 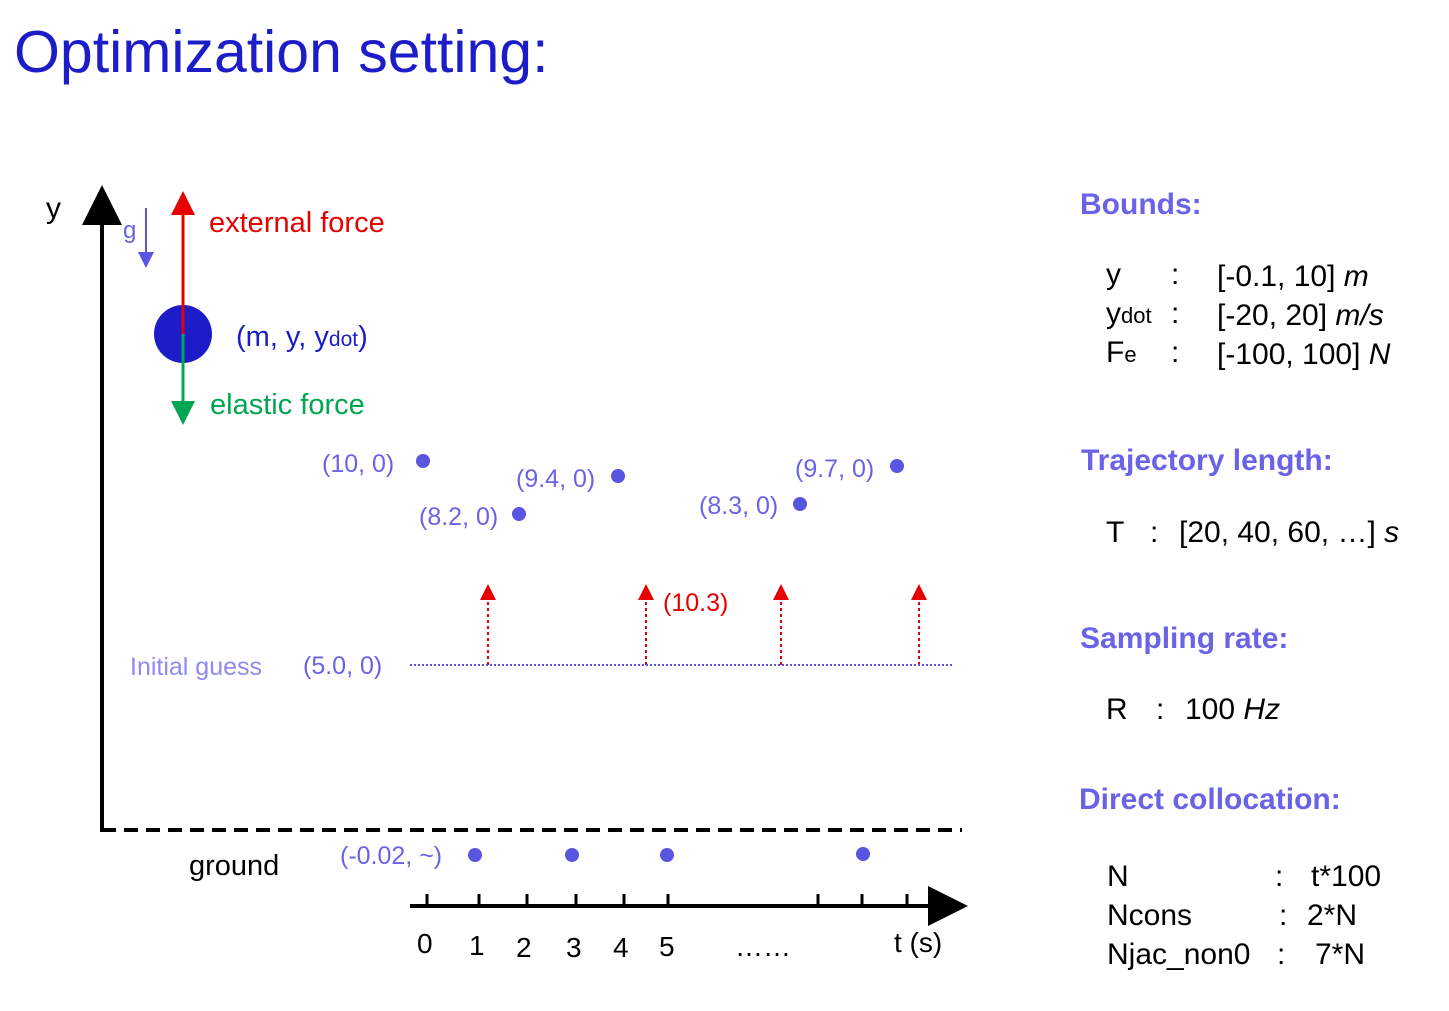 What do you see at coordinates (524, 947) in the screenshot?
I see `time-tick-label-2: 2` at bounding box center [524, 947].